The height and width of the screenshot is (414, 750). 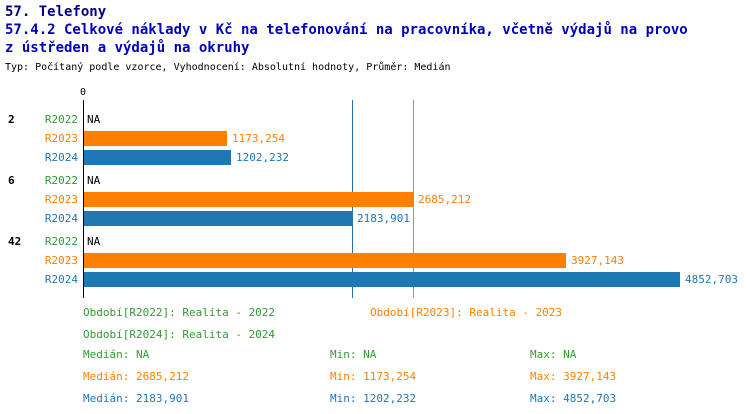 I want to click on group-label: 2, so click(x=11, y=119).